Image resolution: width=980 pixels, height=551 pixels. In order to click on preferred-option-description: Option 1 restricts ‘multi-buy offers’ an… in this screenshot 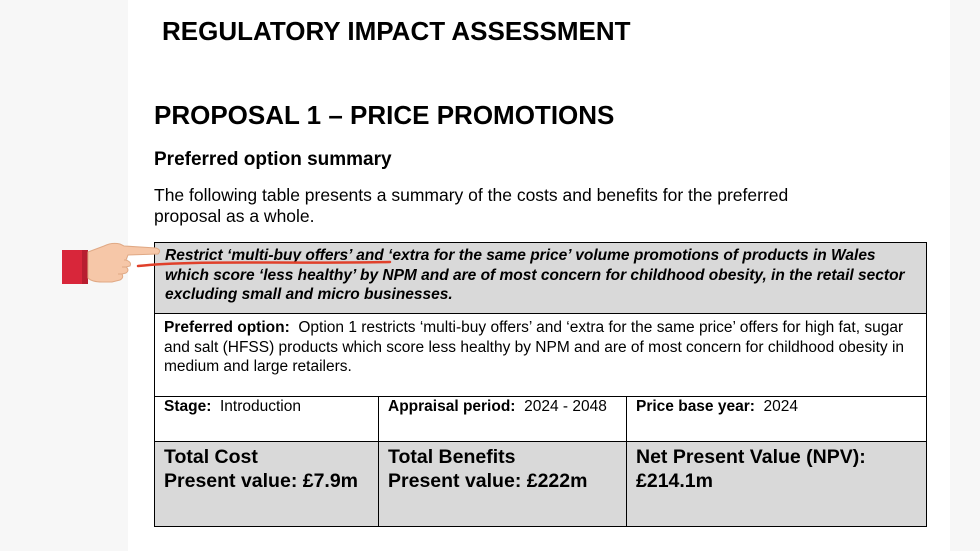, I will do `click(534, 347)`.